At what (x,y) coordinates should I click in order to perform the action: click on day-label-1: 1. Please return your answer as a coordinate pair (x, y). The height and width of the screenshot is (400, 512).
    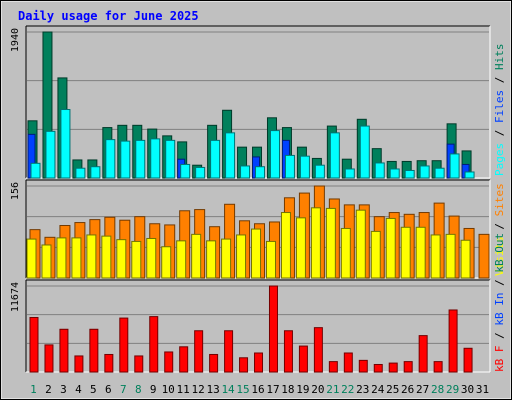
    Looking at the image, I should click on (33, 389).